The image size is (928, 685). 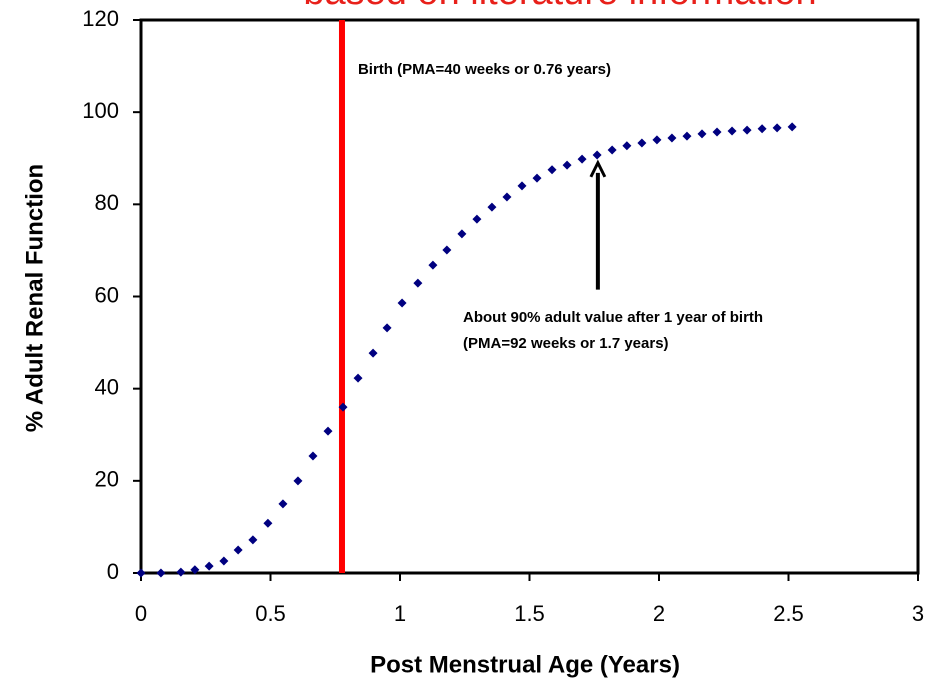 I want to click on x-tick-label: 1.5, so click(x=529, y=613).